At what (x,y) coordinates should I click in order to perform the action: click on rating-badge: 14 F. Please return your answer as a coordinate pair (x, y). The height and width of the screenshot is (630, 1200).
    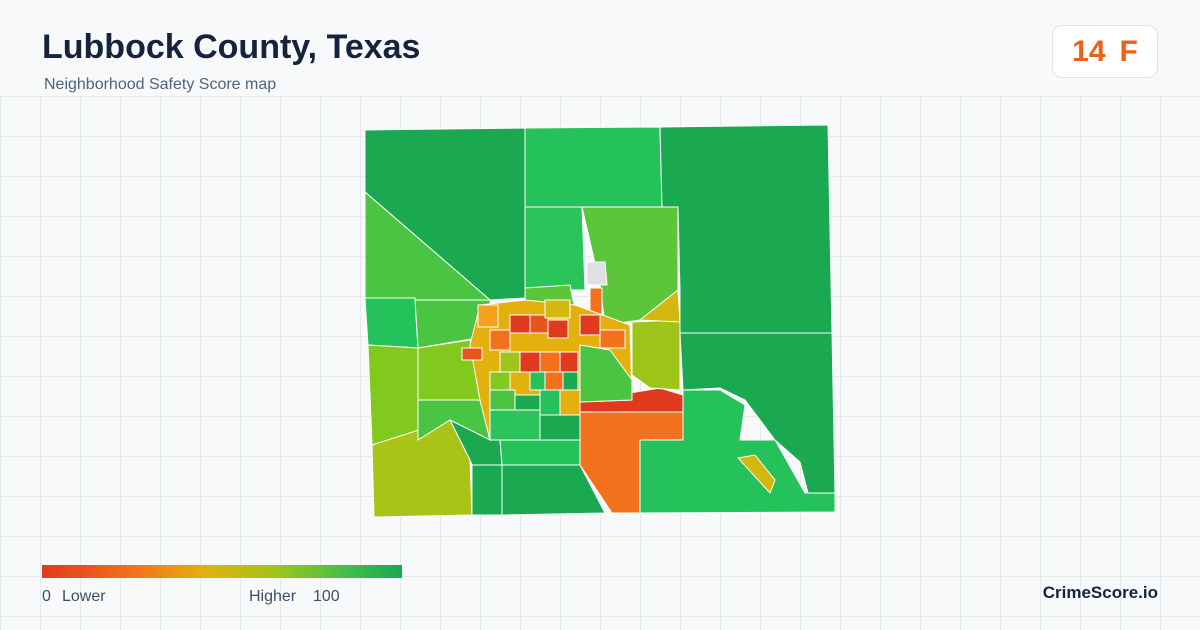
    Looking at the image, I should click on (1105, 51).